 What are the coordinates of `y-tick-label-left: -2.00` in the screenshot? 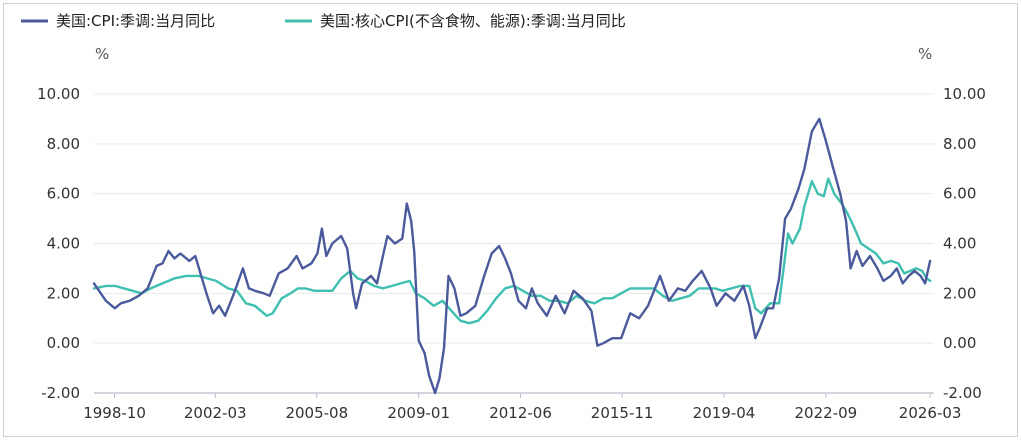 It's located at (60, 393).